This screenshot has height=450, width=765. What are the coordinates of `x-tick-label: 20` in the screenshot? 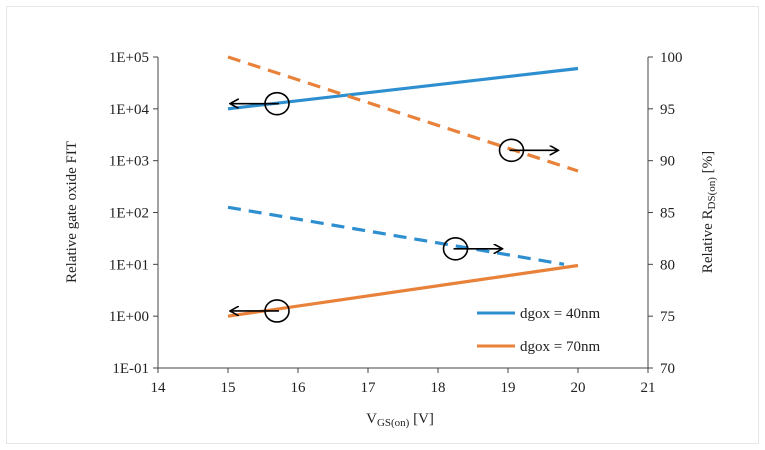 It's located at (578, 388).